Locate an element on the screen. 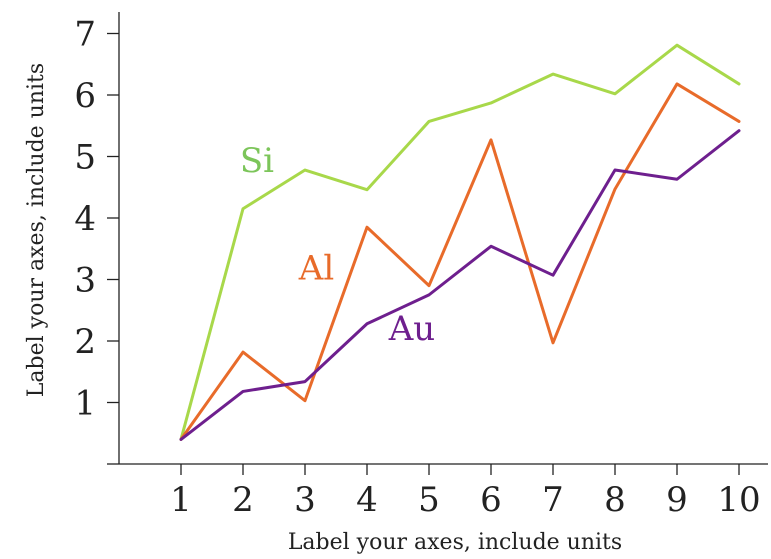  series-label-al: Al is located at coordinates (316, 269).